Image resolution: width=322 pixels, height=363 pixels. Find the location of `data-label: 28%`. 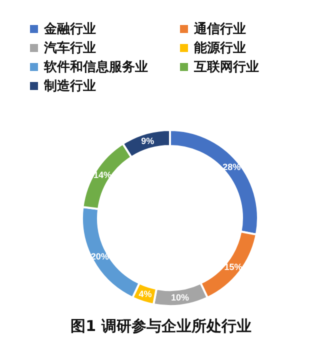

data-label: 28% is located at coordinates (231, 167).